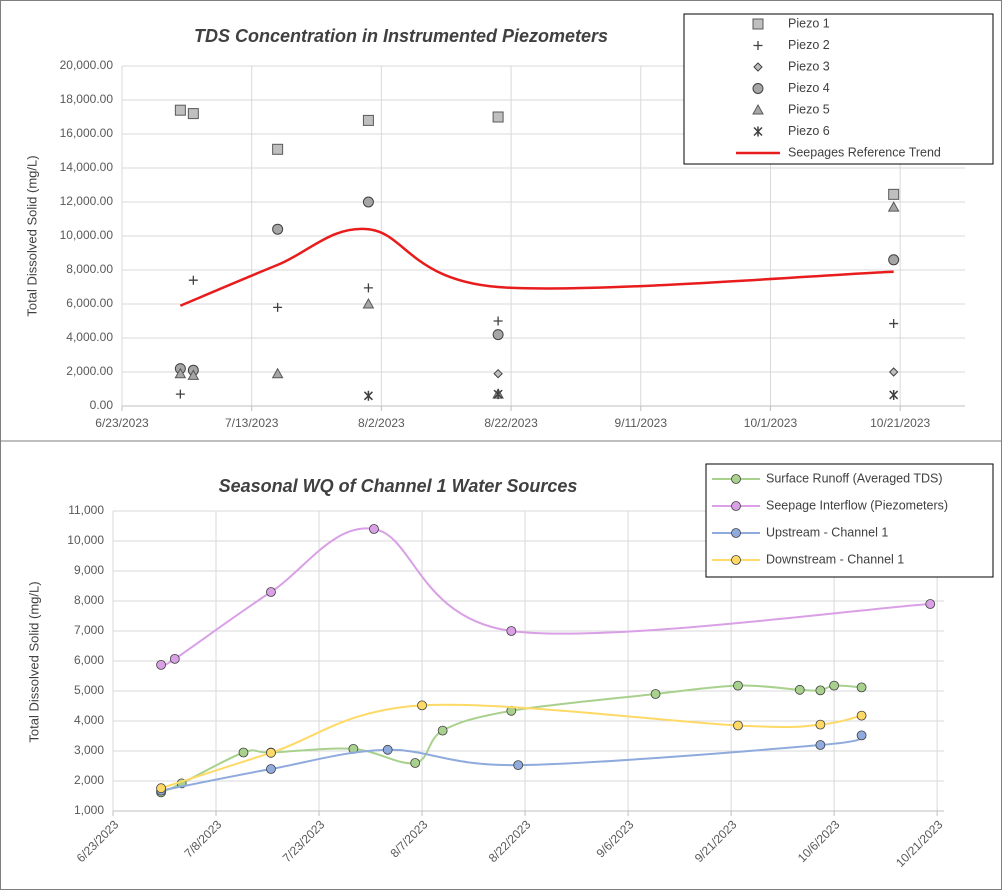 The height and width of the screenshot is (890, 1002). I want to click on x-tick-label: 8/2/2023, so click(381, 423).